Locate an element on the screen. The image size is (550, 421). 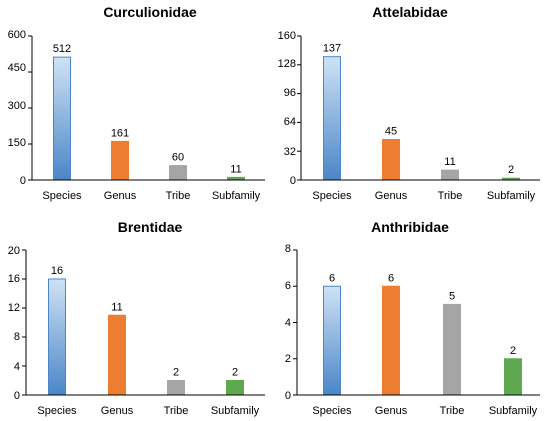
data-label: 45 is located at coordinates (391, 132).